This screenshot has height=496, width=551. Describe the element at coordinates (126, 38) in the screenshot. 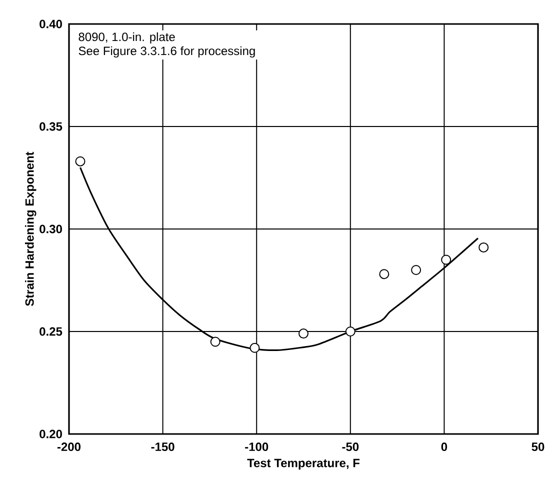

I see `annotation: 8090, 1.0-in. plate` at that location.